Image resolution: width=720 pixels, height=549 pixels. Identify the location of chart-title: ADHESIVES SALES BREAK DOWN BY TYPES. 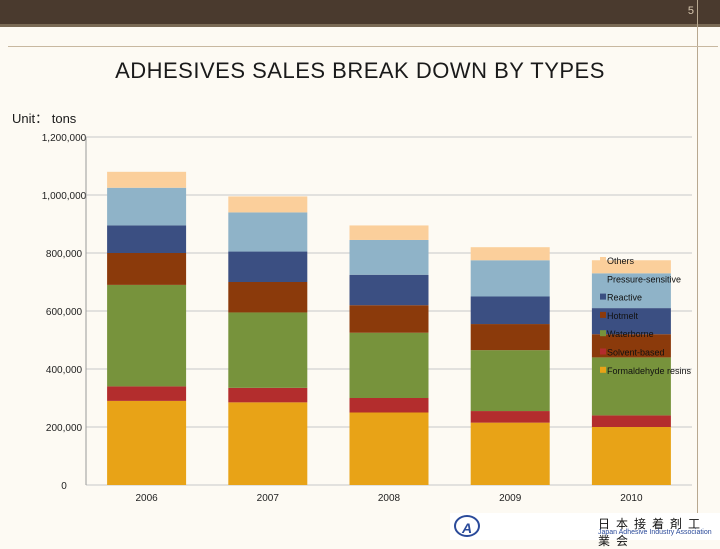
(360, 70).